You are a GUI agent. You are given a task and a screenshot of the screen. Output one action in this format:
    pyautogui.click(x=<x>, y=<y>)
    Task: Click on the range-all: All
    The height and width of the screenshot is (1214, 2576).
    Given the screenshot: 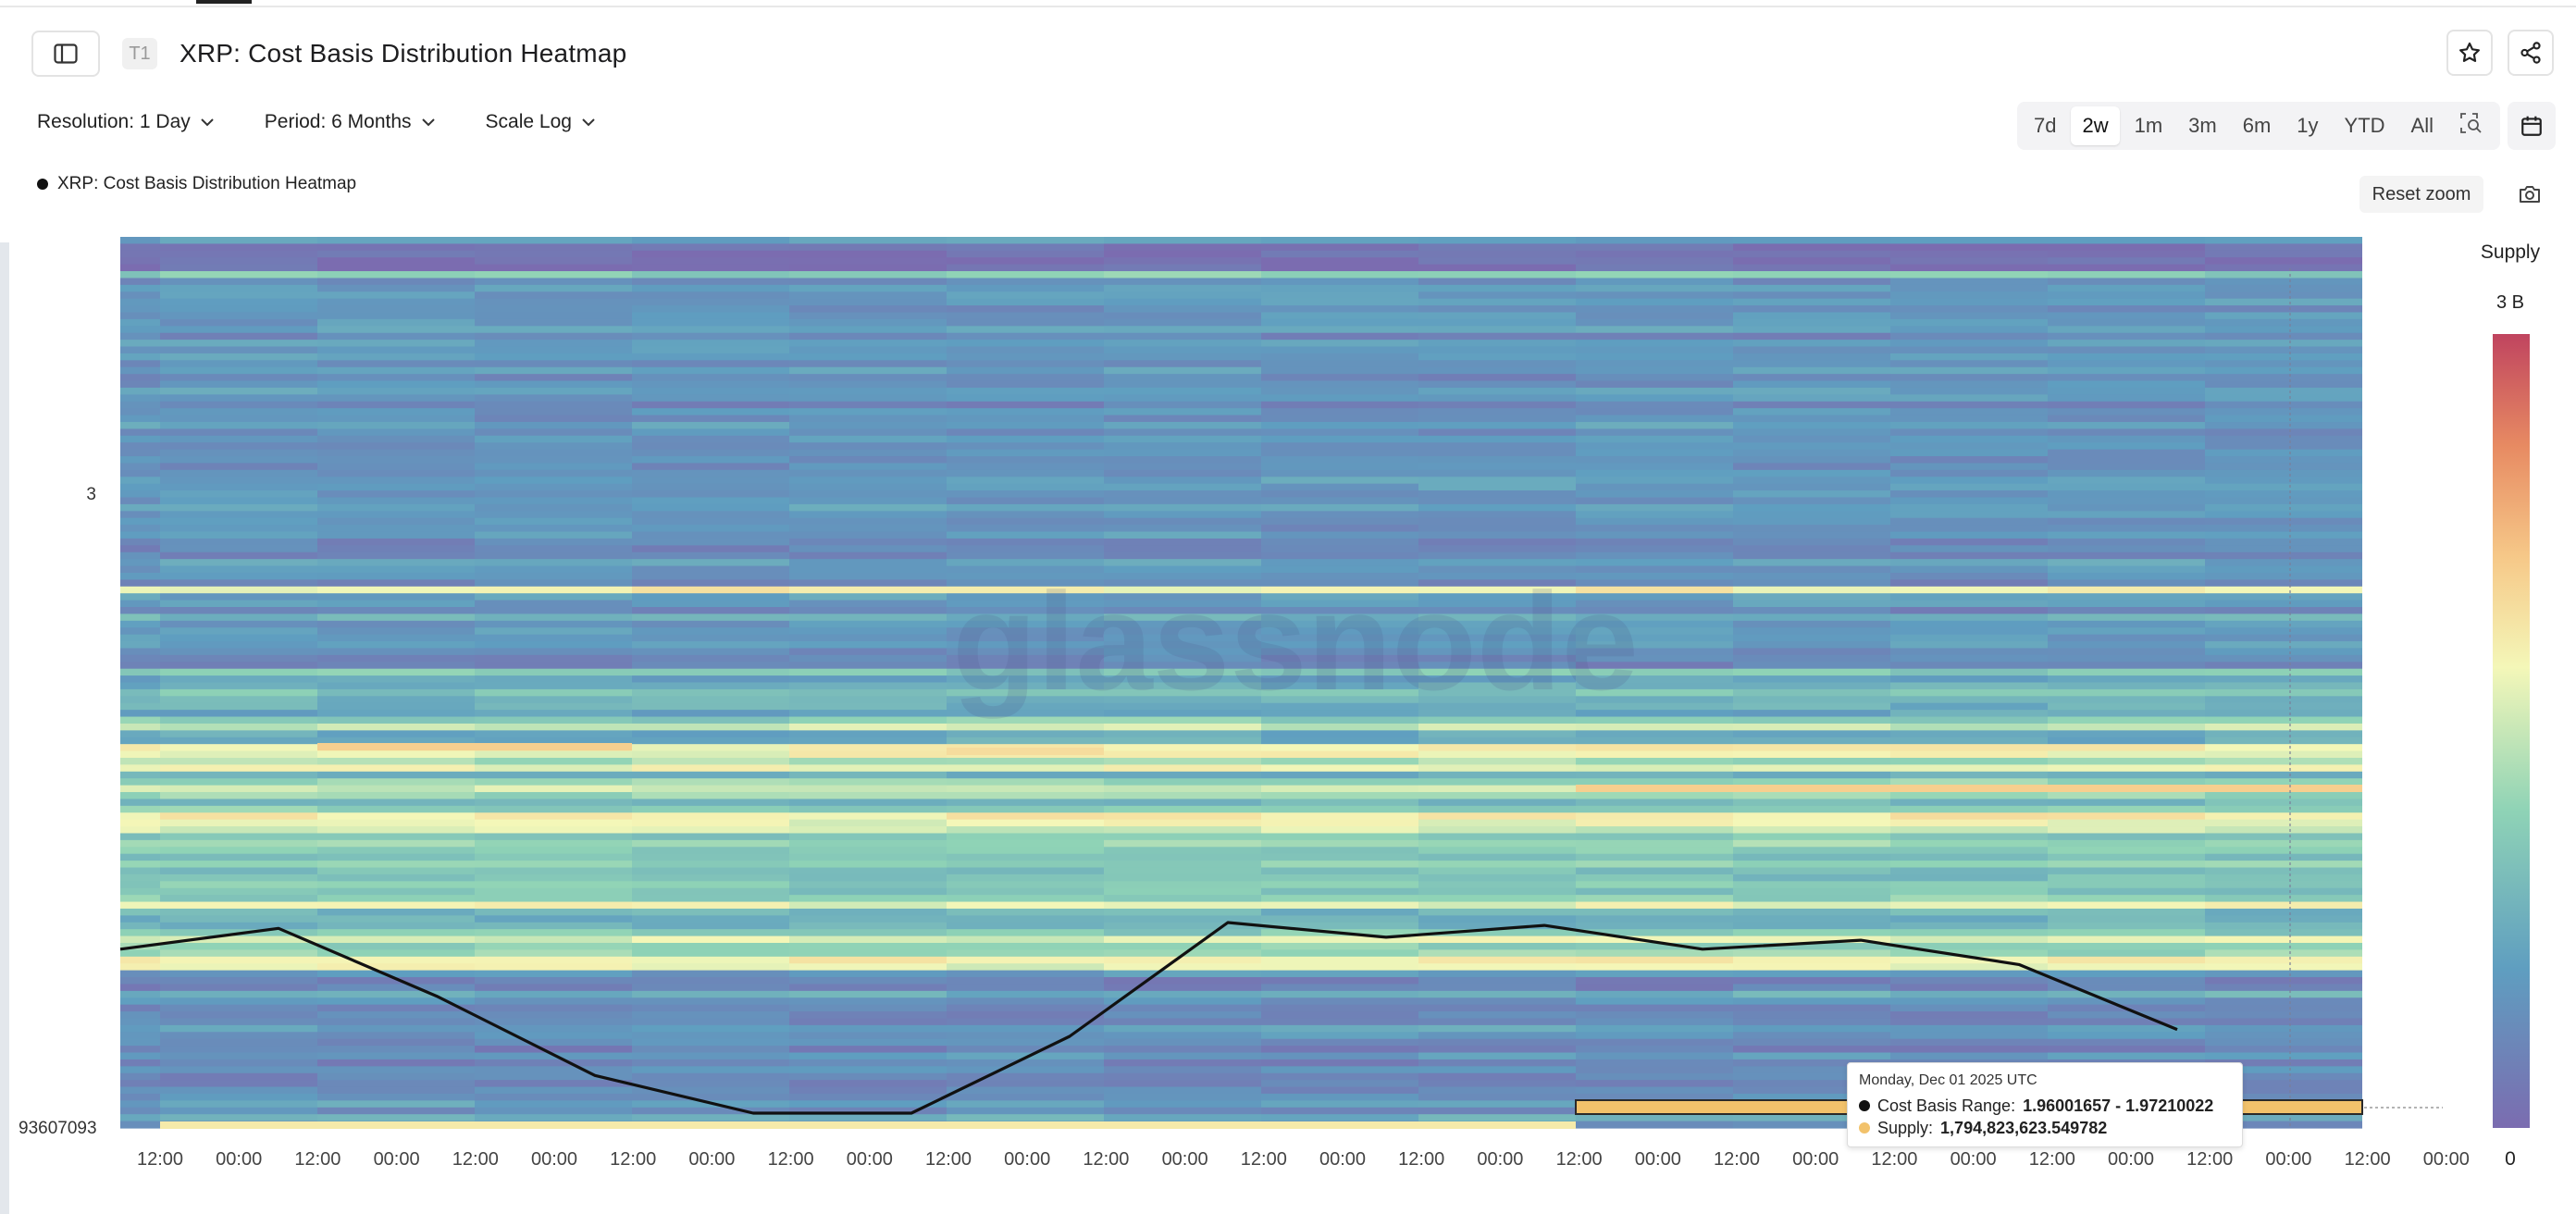 What is the action you would take?
    pyautogui.click(x=2422, y=125)
    